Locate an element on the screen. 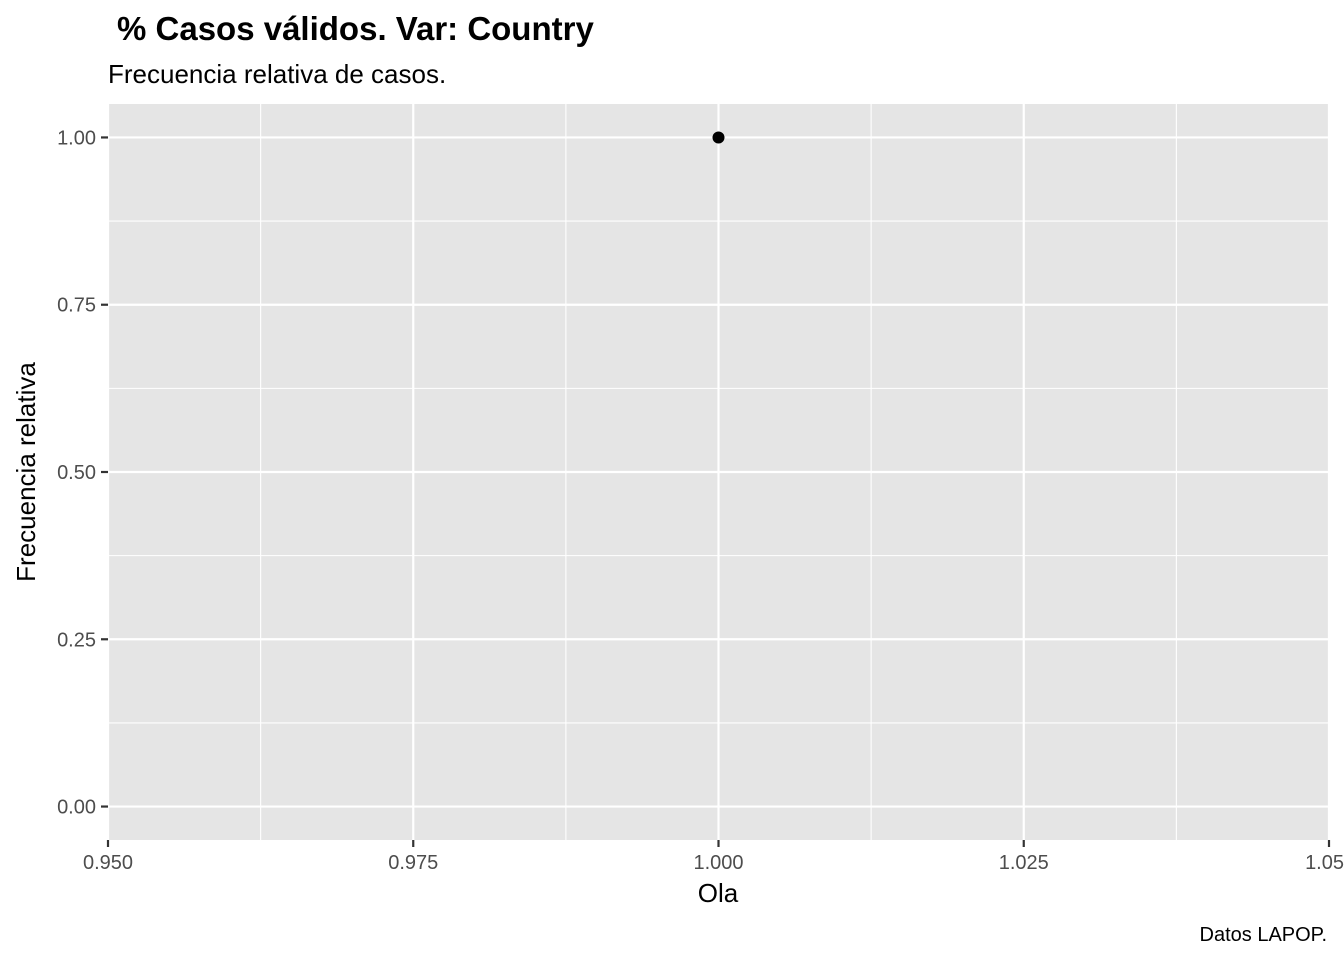 The width and height of the screenshot is (1344, 960). chart-title: % Casos válidos. Var: Country is located at coordinates (355, 28).